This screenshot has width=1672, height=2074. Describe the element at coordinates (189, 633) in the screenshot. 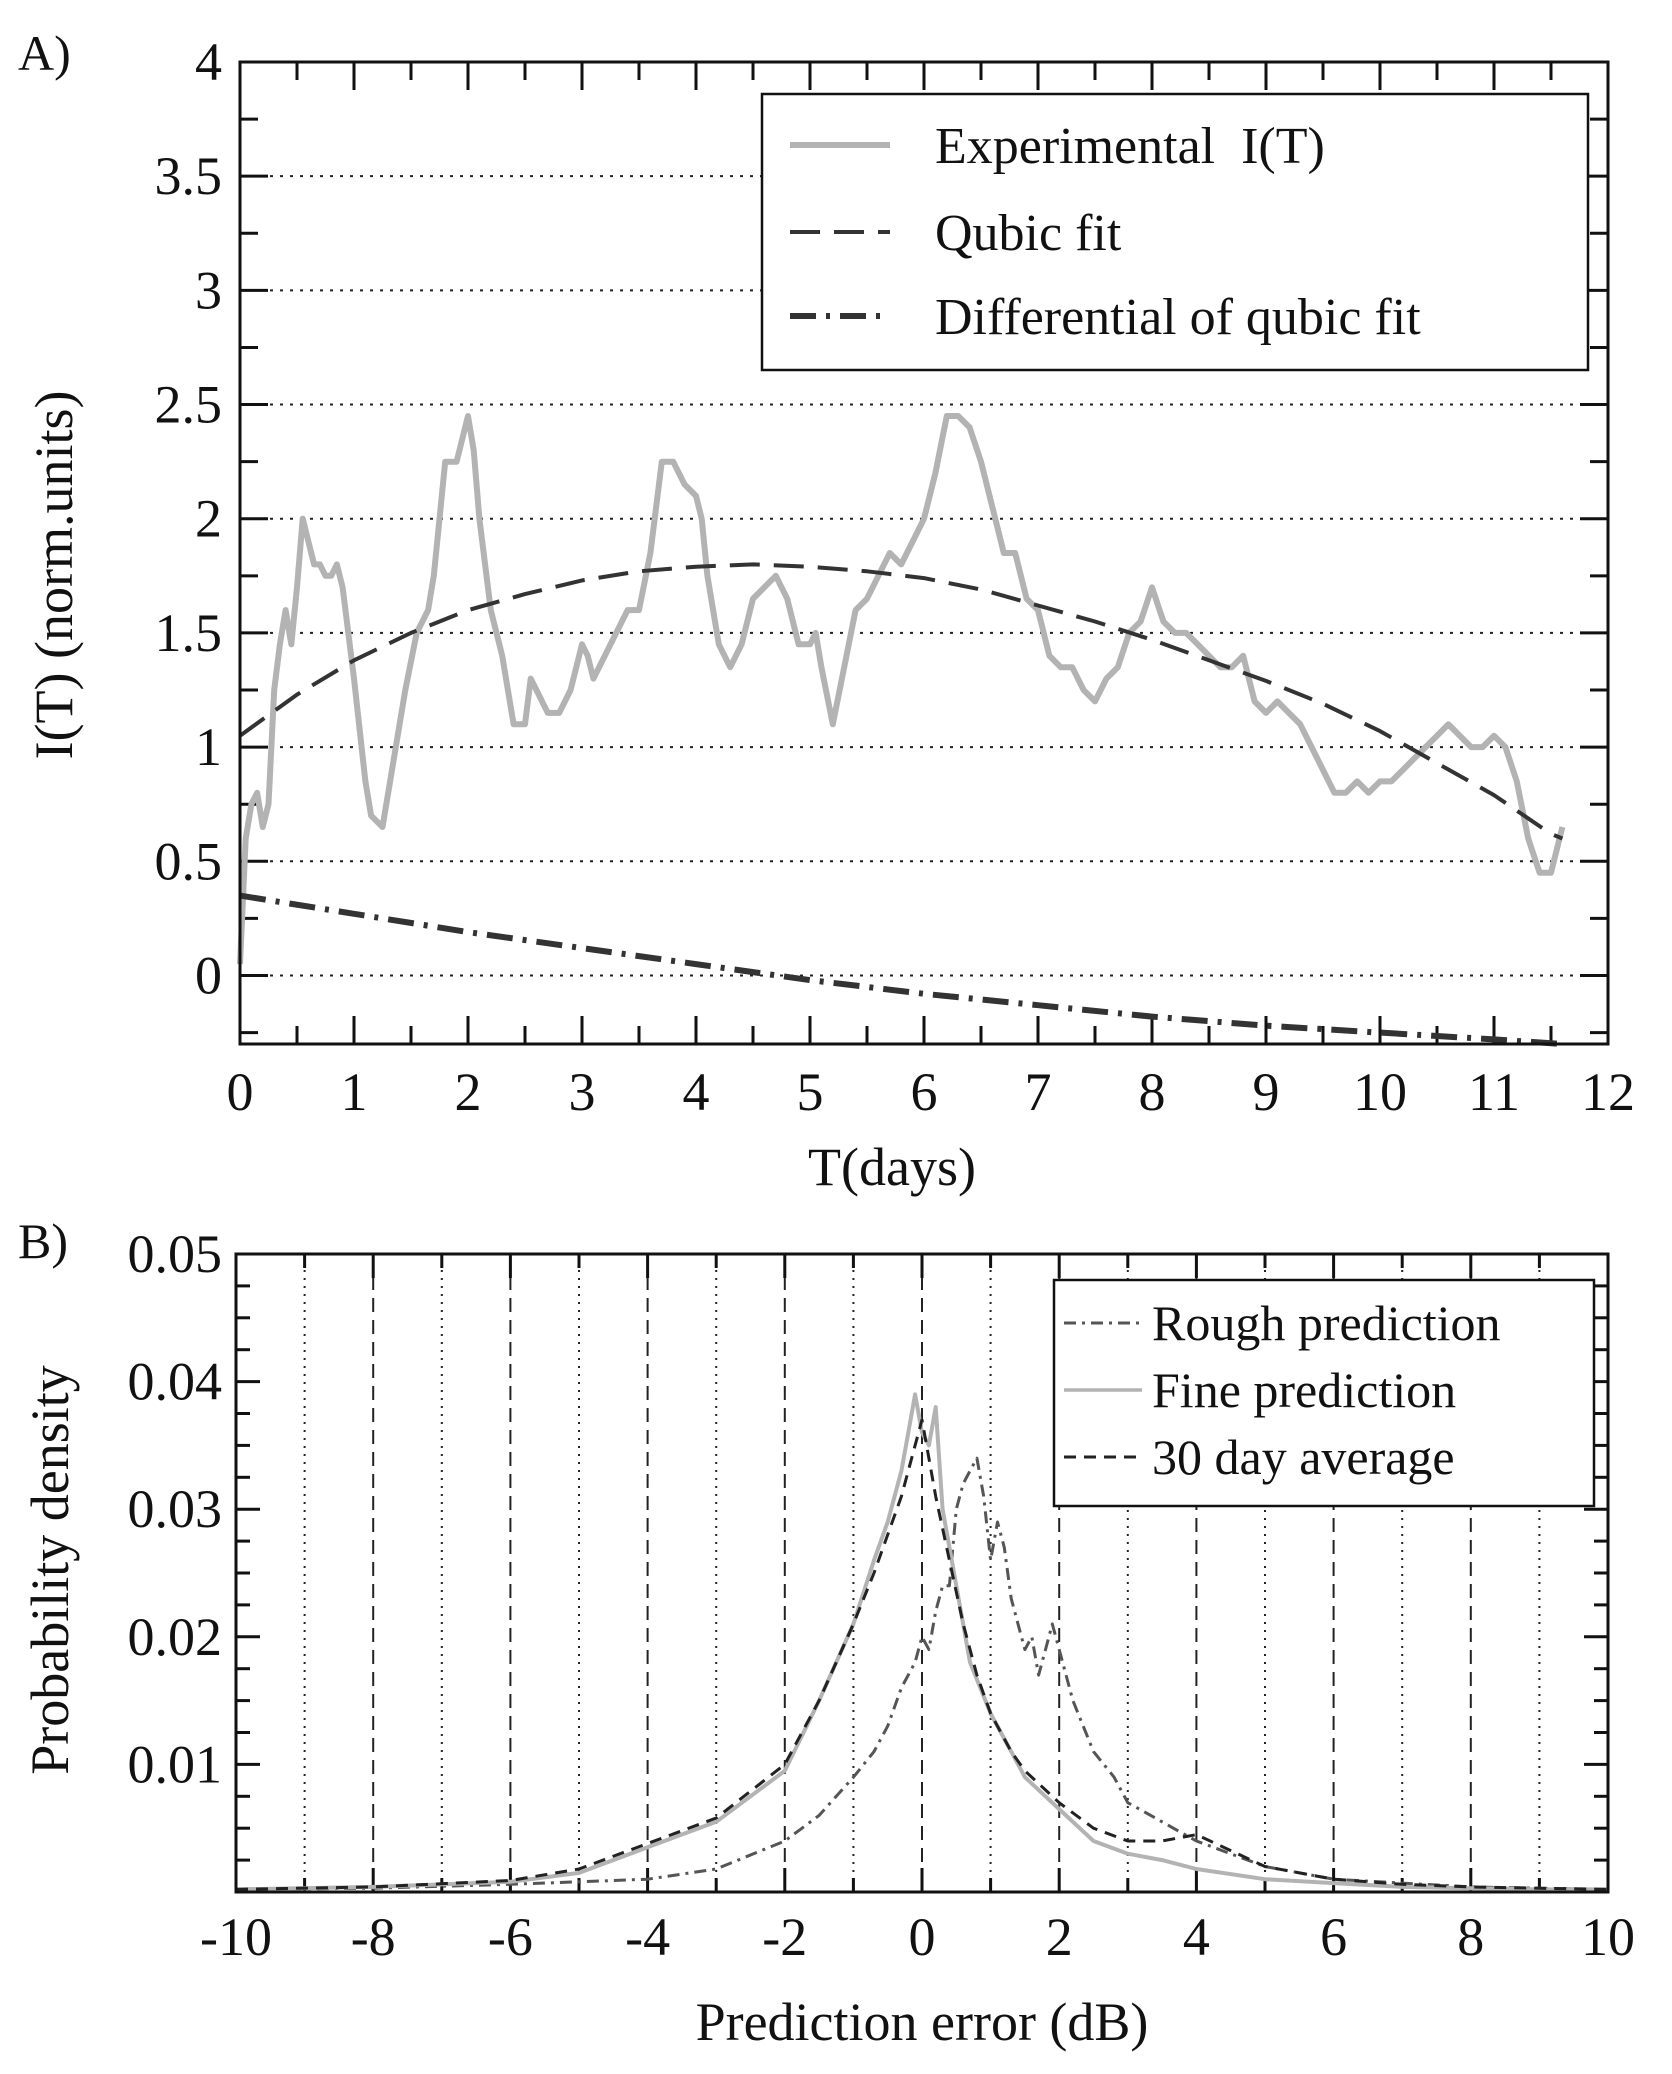

I see `panel-a-y-tick-label: 1.5` at that location.